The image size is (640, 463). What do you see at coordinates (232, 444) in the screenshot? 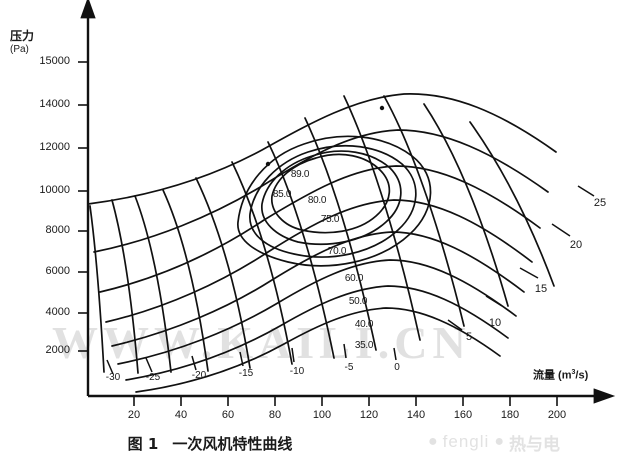
I see `figure-title: 一次风机特性曲线` at bounding box center [232, 444].